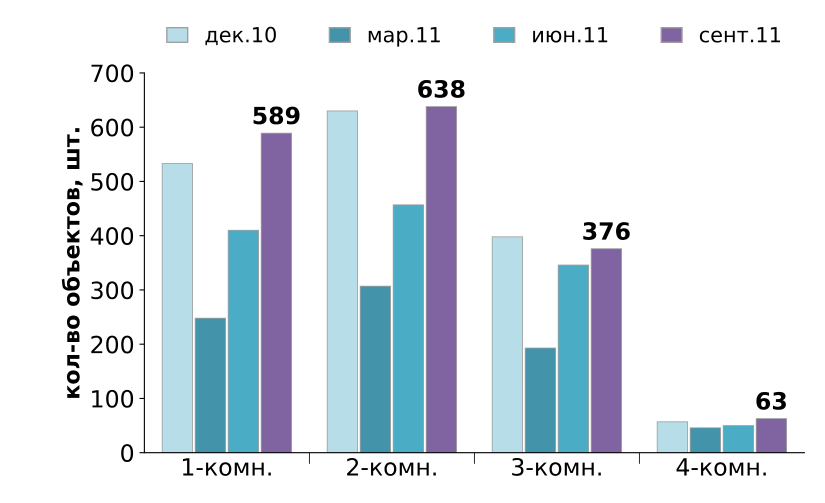 This screenshot has height=503, width=825. I want to click on x-tick-label: 2-комн., so click(391, 467).